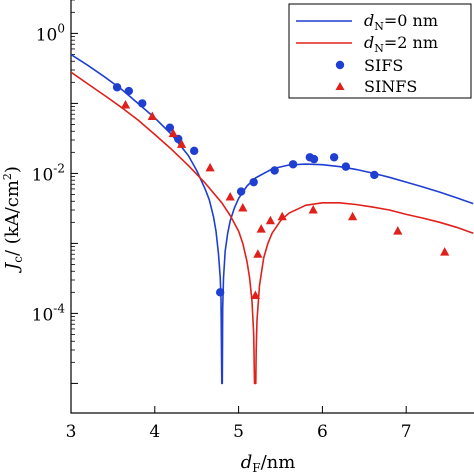 This screenshot has width=474, height=474. I want to click on y-axis-ticks: 10⁰ 10⁻² 10⁻⁴, so click(55, 192).